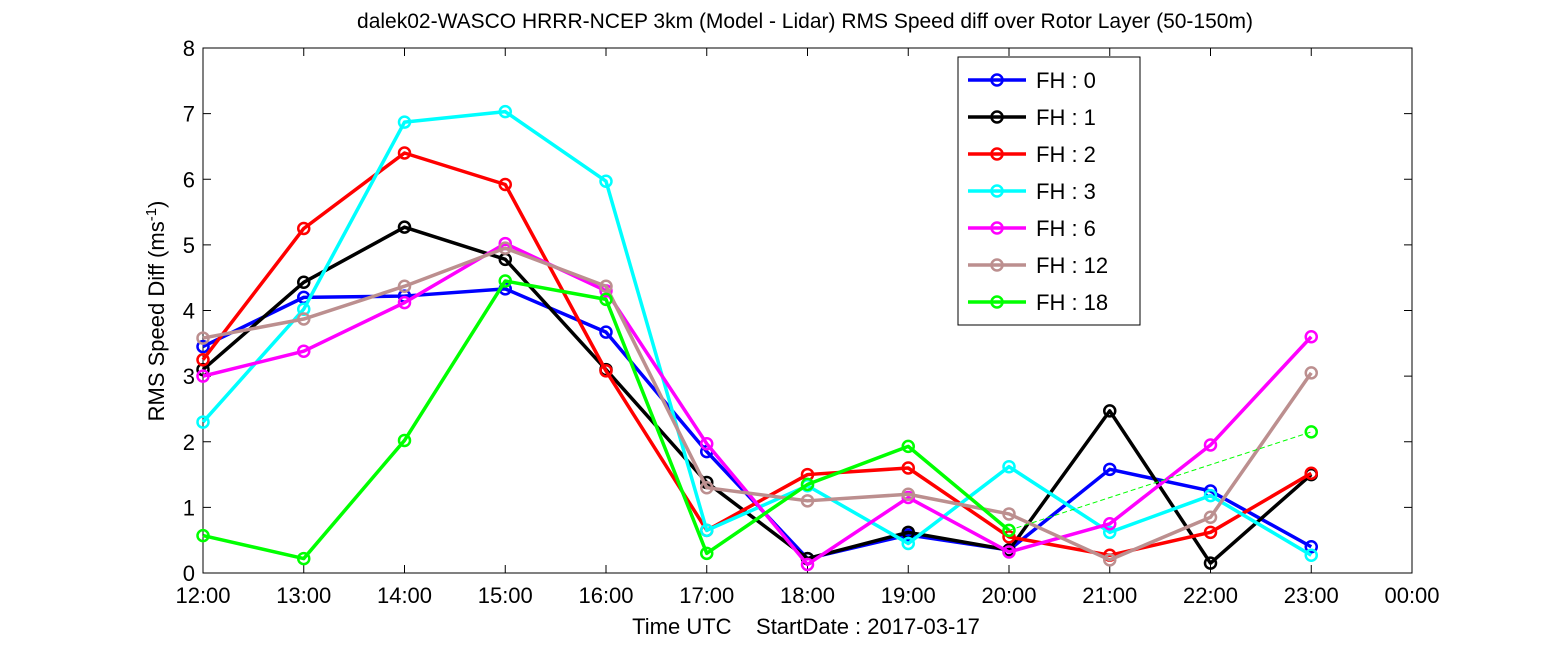  What do you see at coordinates (1210, 595) in the screenshot?
I see `x-tick-label: 22:00` at bounding box center [1210, 595].